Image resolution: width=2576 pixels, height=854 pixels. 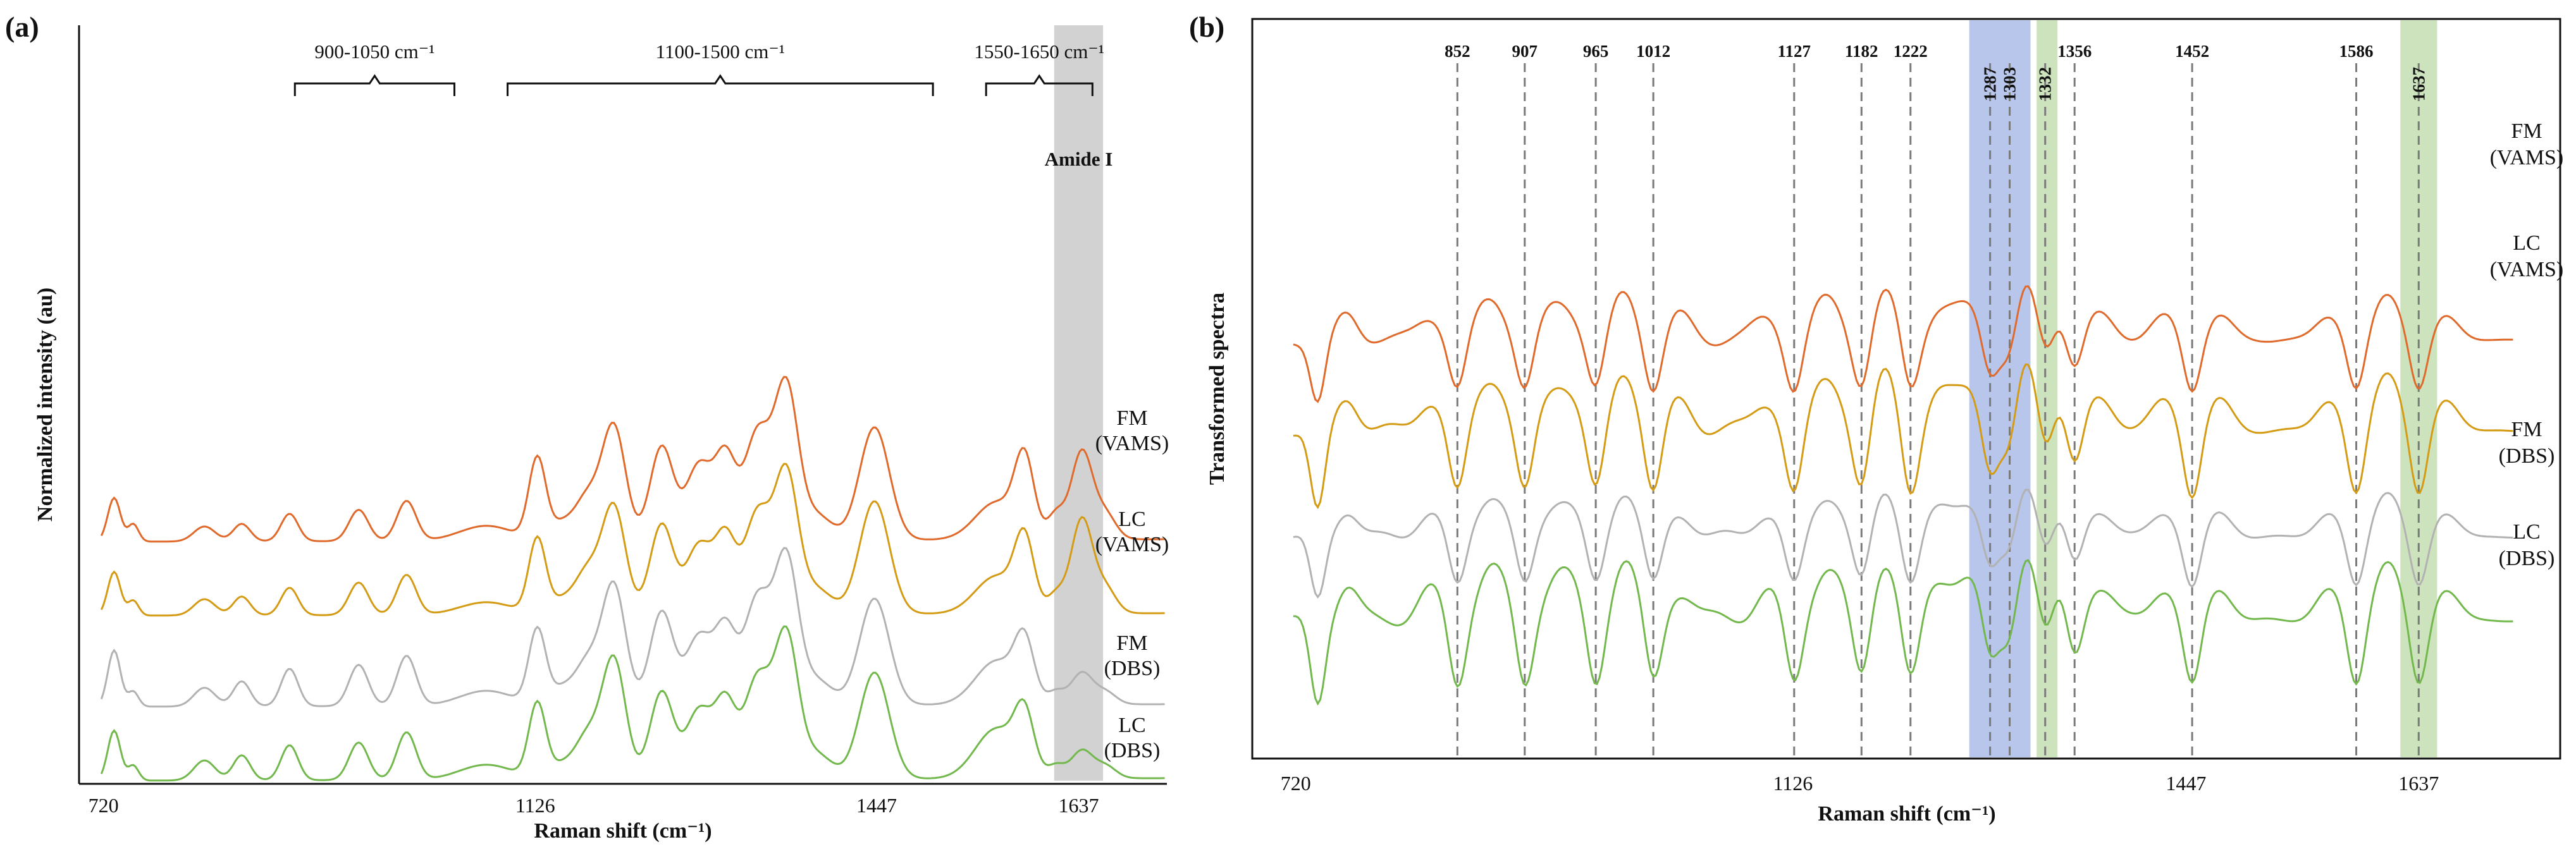 I want to click on panel-b-label: (b), so click(x=1206, y=27).